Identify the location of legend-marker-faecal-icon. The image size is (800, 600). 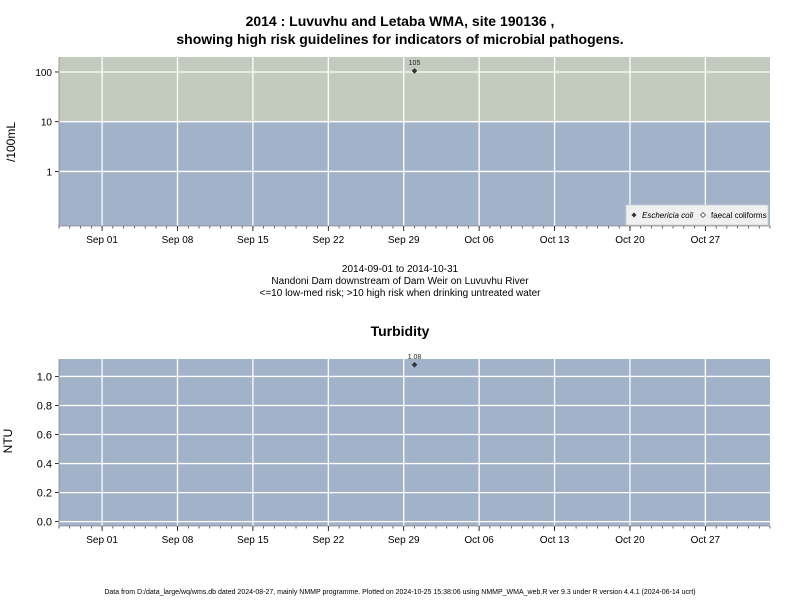
(703, 215).